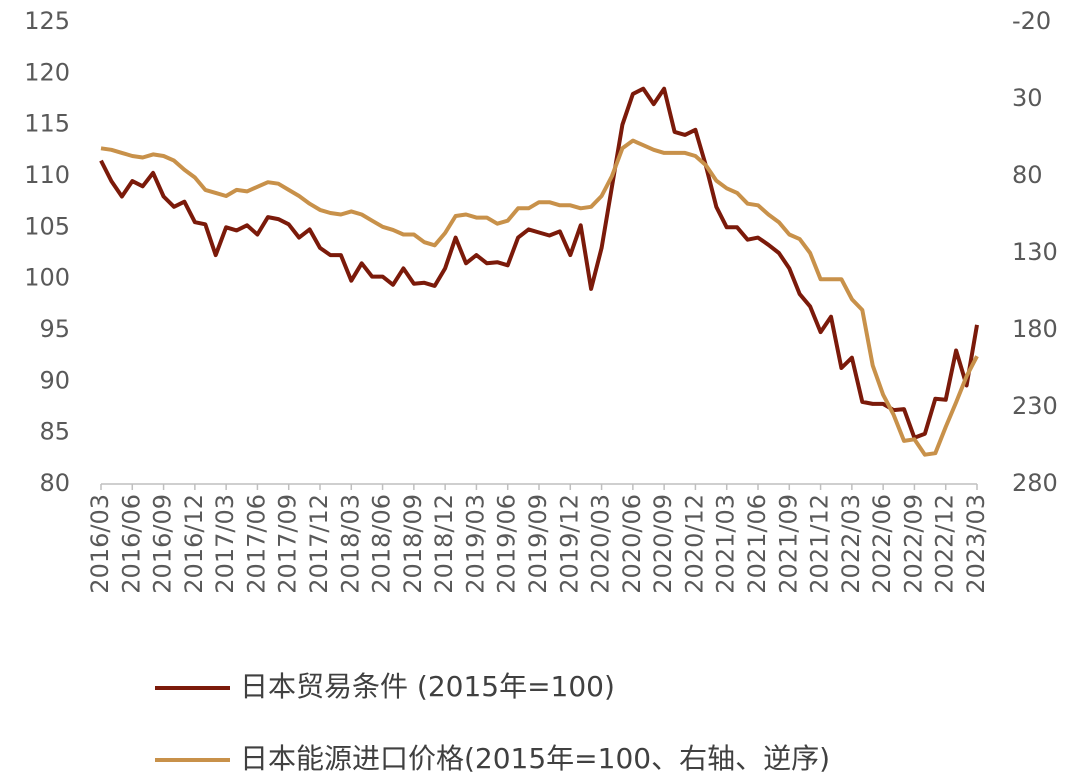  What do you see at coordinates (538, 544) in the screenshot?
I see `x-tick-label: 2019/09` at bounding box center [538, 544].